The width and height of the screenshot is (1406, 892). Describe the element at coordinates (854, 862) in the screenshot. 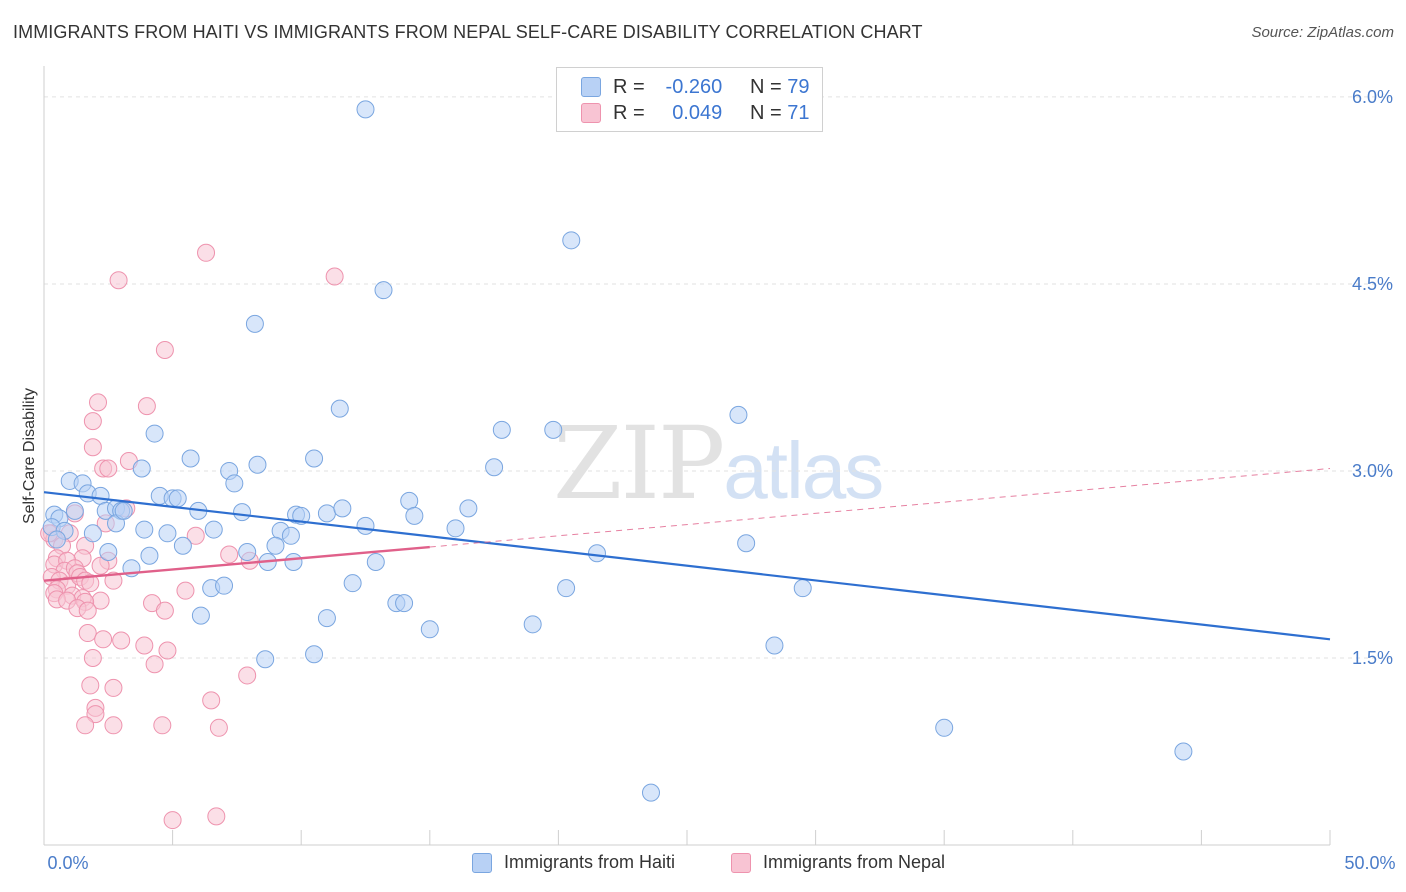

I see `series-name: Immigrants from Nepal` at that location.